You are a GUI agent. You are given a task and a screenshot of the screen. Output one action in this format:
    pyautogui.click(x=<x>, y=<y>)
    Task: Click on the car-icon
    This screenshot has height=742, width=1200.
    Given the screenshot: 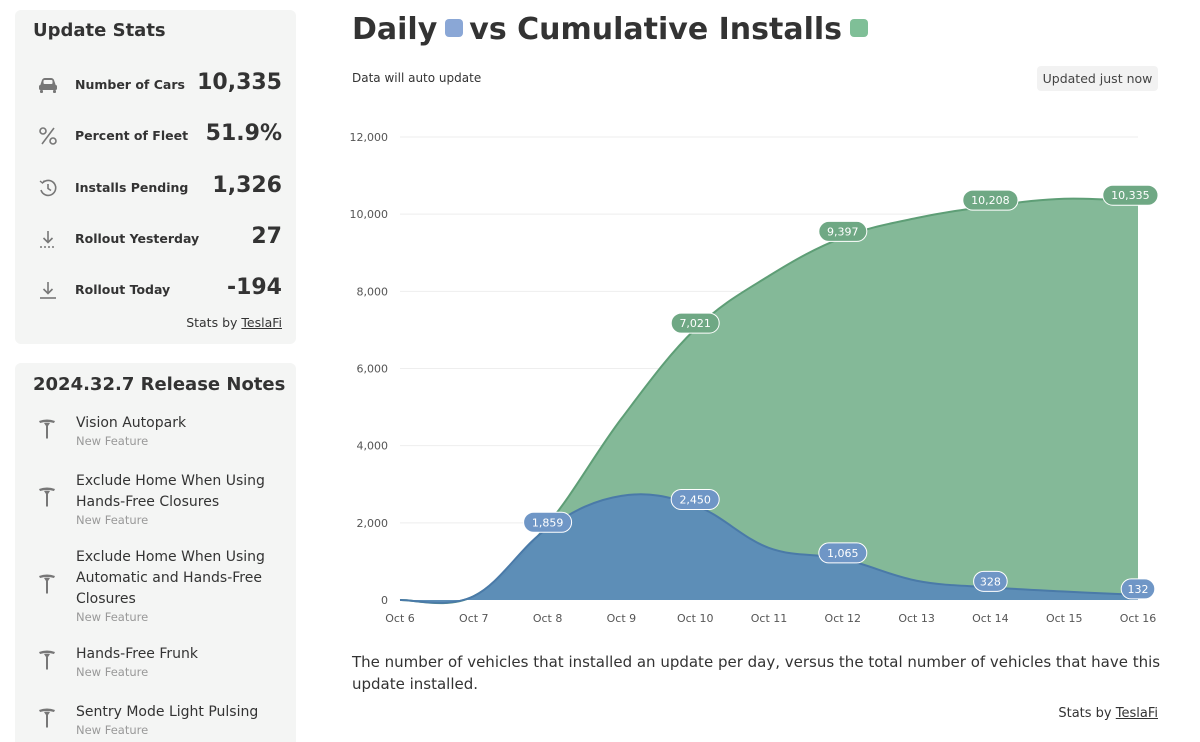 What is the action you would take?
    pyautogui.click(x=48, y=85)
    